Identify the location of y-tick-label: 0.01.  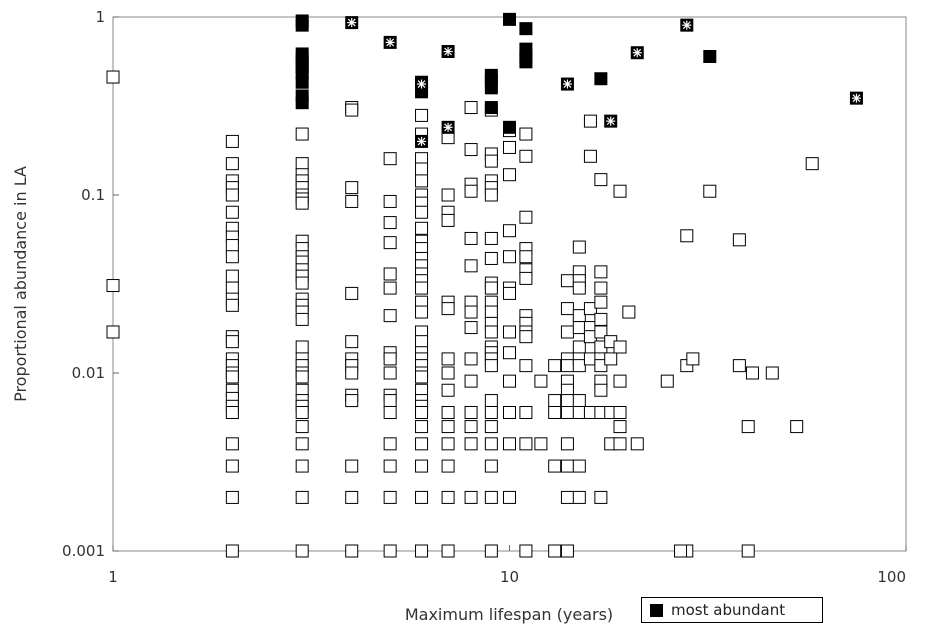
(88, 373).